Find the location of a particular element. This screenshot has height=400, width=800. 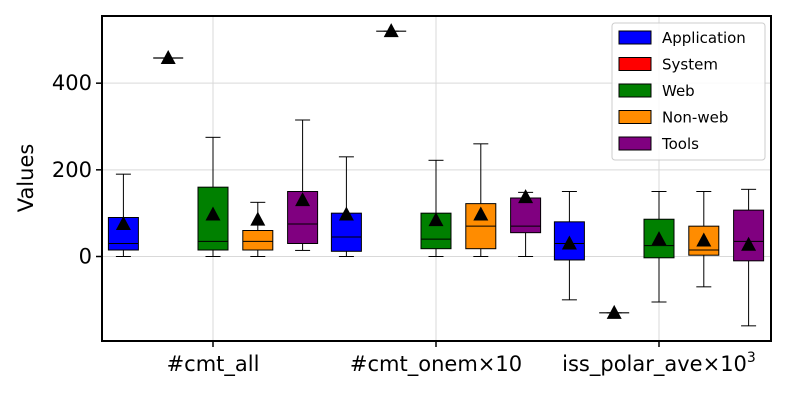

legend-label-application: Application is located at coordinates (704, 38).